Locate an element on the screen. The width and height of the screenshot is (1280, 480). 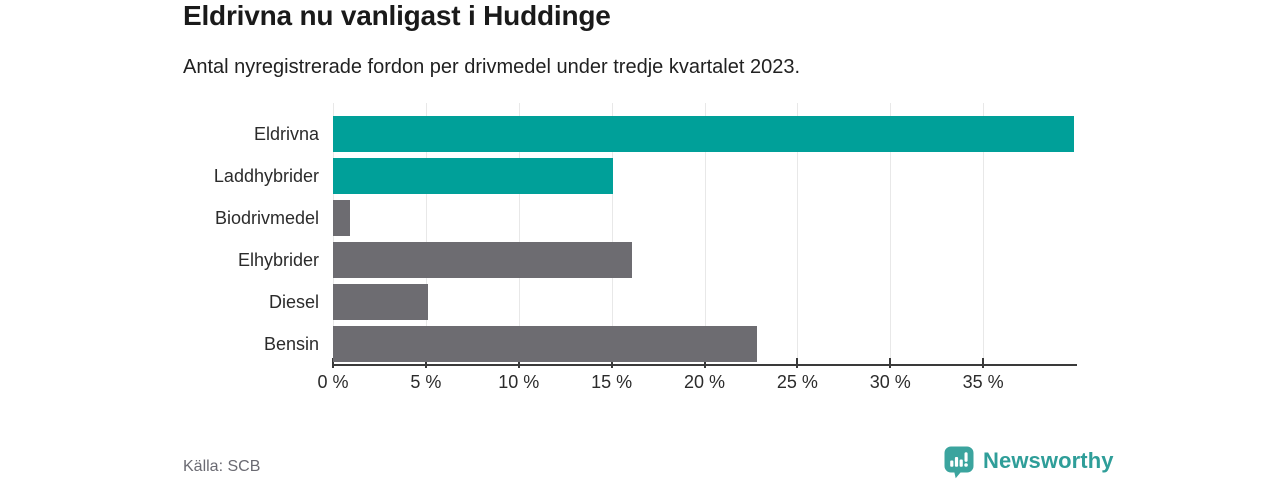
source-note: Källa: SCB is located at coordinates (222, 466).